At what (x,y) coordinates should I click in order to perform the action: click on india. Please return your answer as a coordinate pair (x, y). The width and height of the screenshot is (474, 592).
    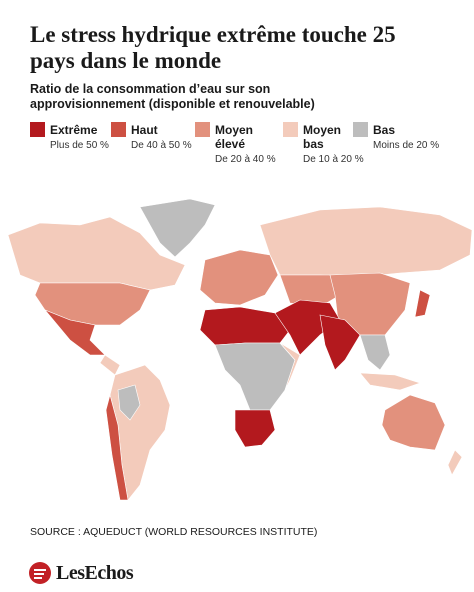
    Looking at the image, I should click on (340, 342).